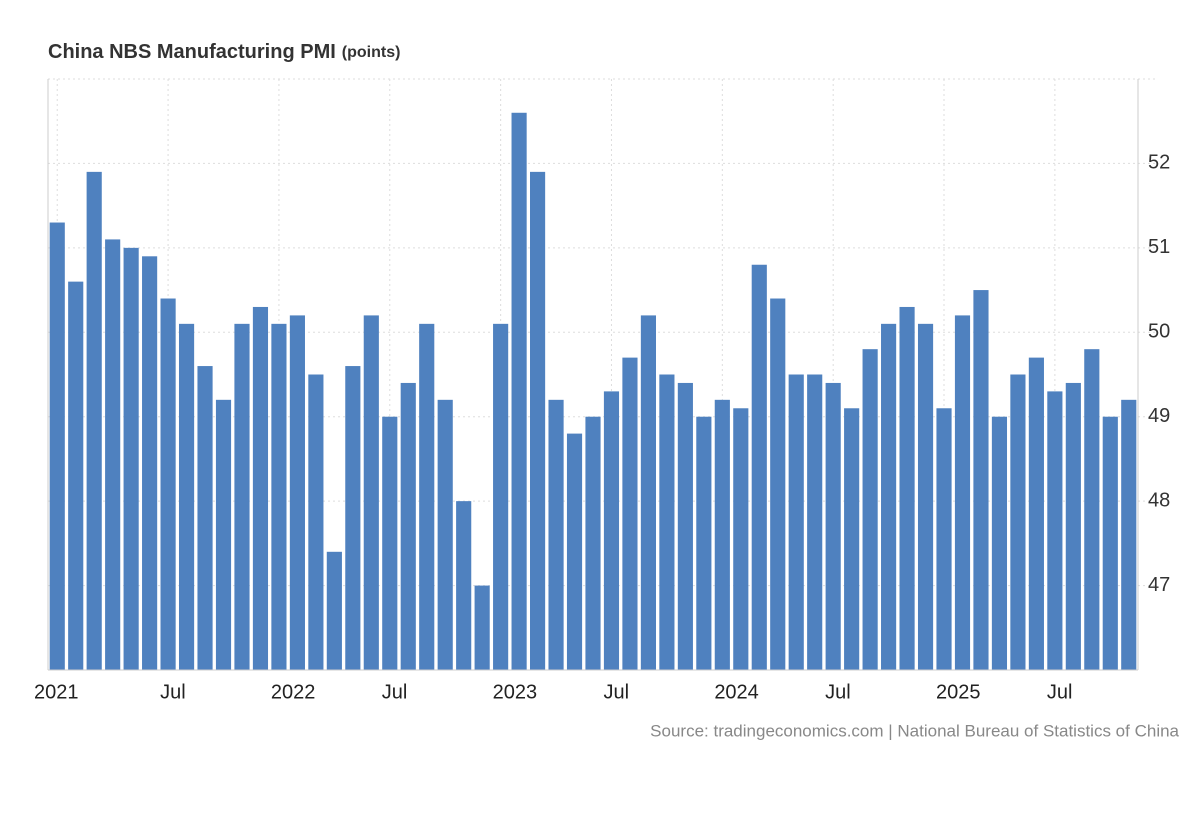 The height and width of the screenshot is (820, 1200). What do you see at coordinates (1159, 585) in the screenshot?
I see `y-tick-label: 47` at bounding box center [1159, 585].